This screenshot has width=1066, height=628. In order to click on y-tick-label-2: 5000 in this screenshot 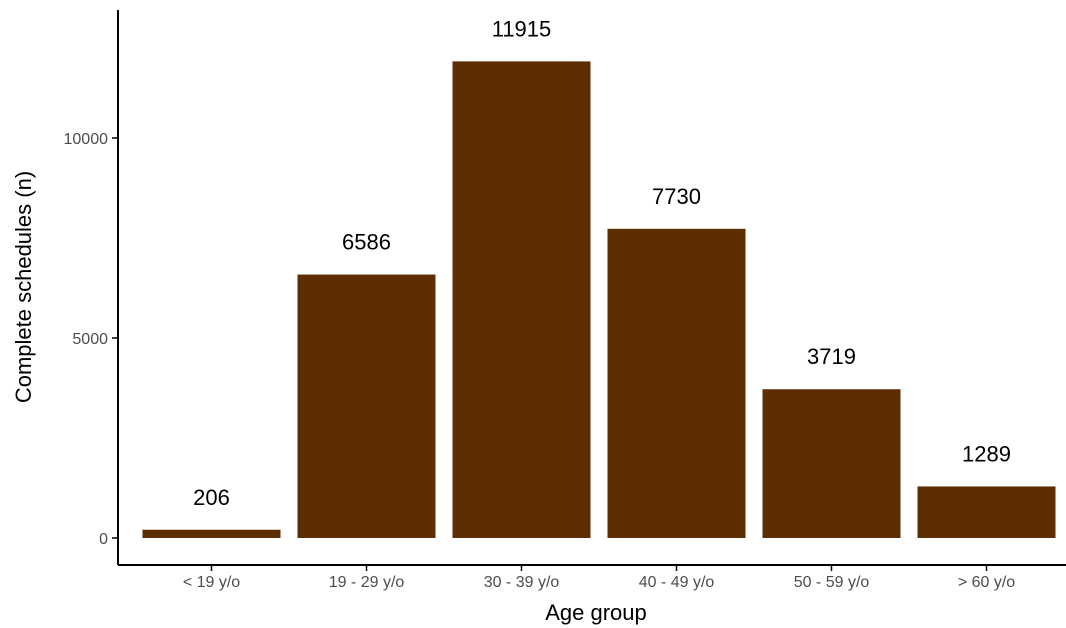, I will do `click(90, 339)`.